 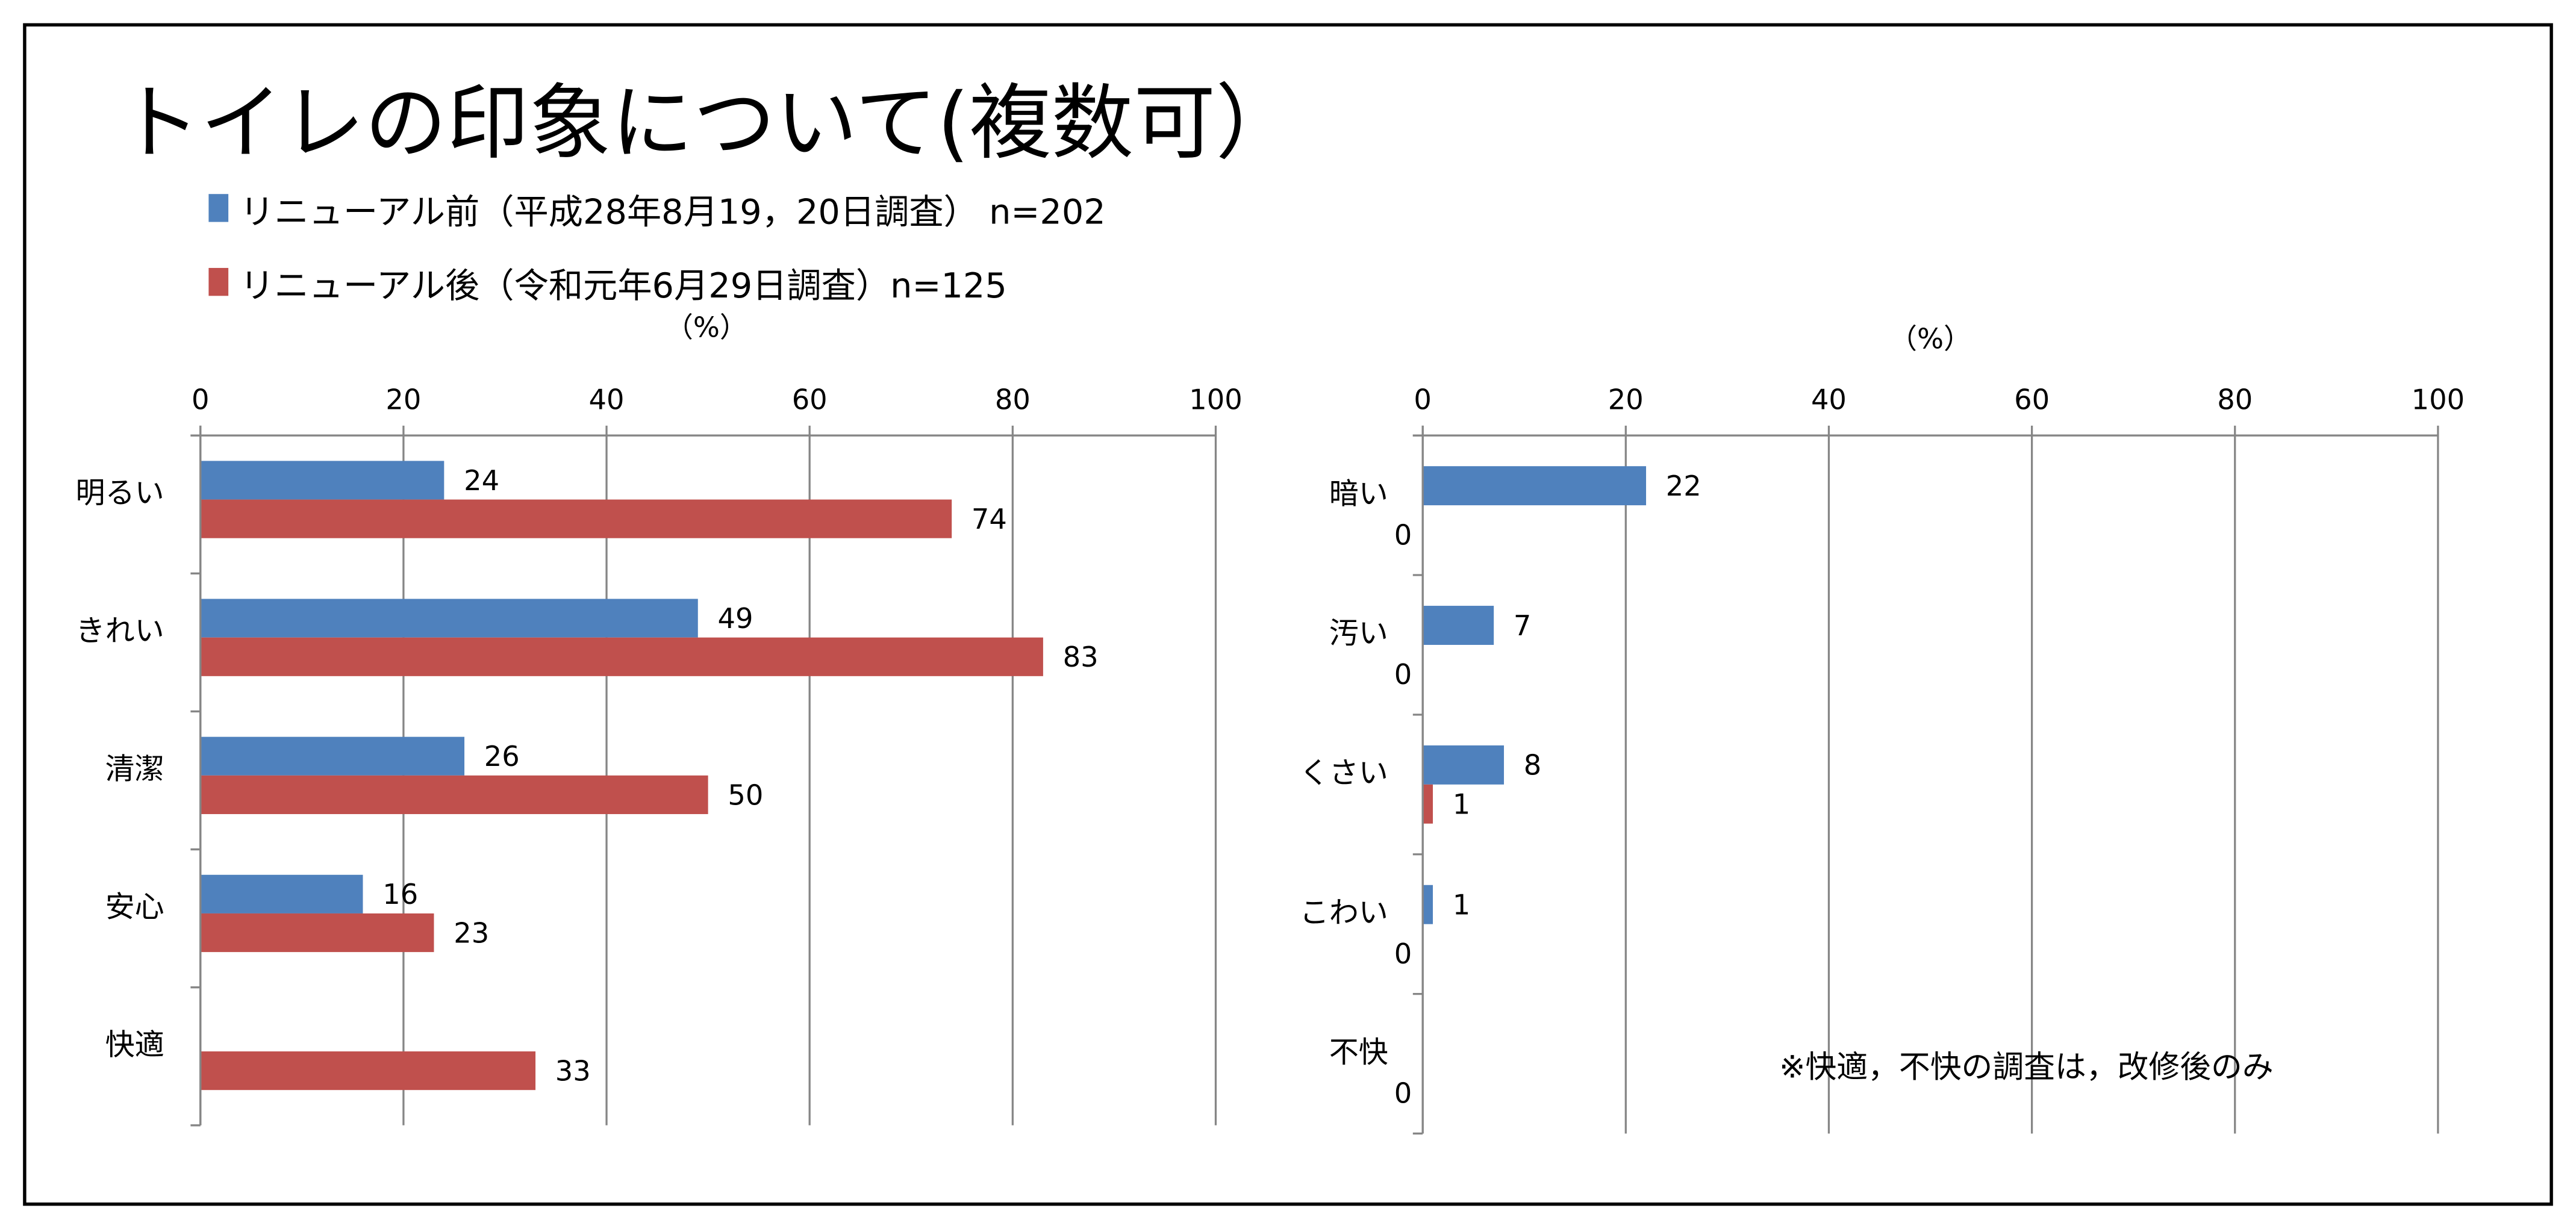 I want to click on legend-label-after: リニューアル後（令和元年6月29日調査）n=125, so click(x=623, y=286).